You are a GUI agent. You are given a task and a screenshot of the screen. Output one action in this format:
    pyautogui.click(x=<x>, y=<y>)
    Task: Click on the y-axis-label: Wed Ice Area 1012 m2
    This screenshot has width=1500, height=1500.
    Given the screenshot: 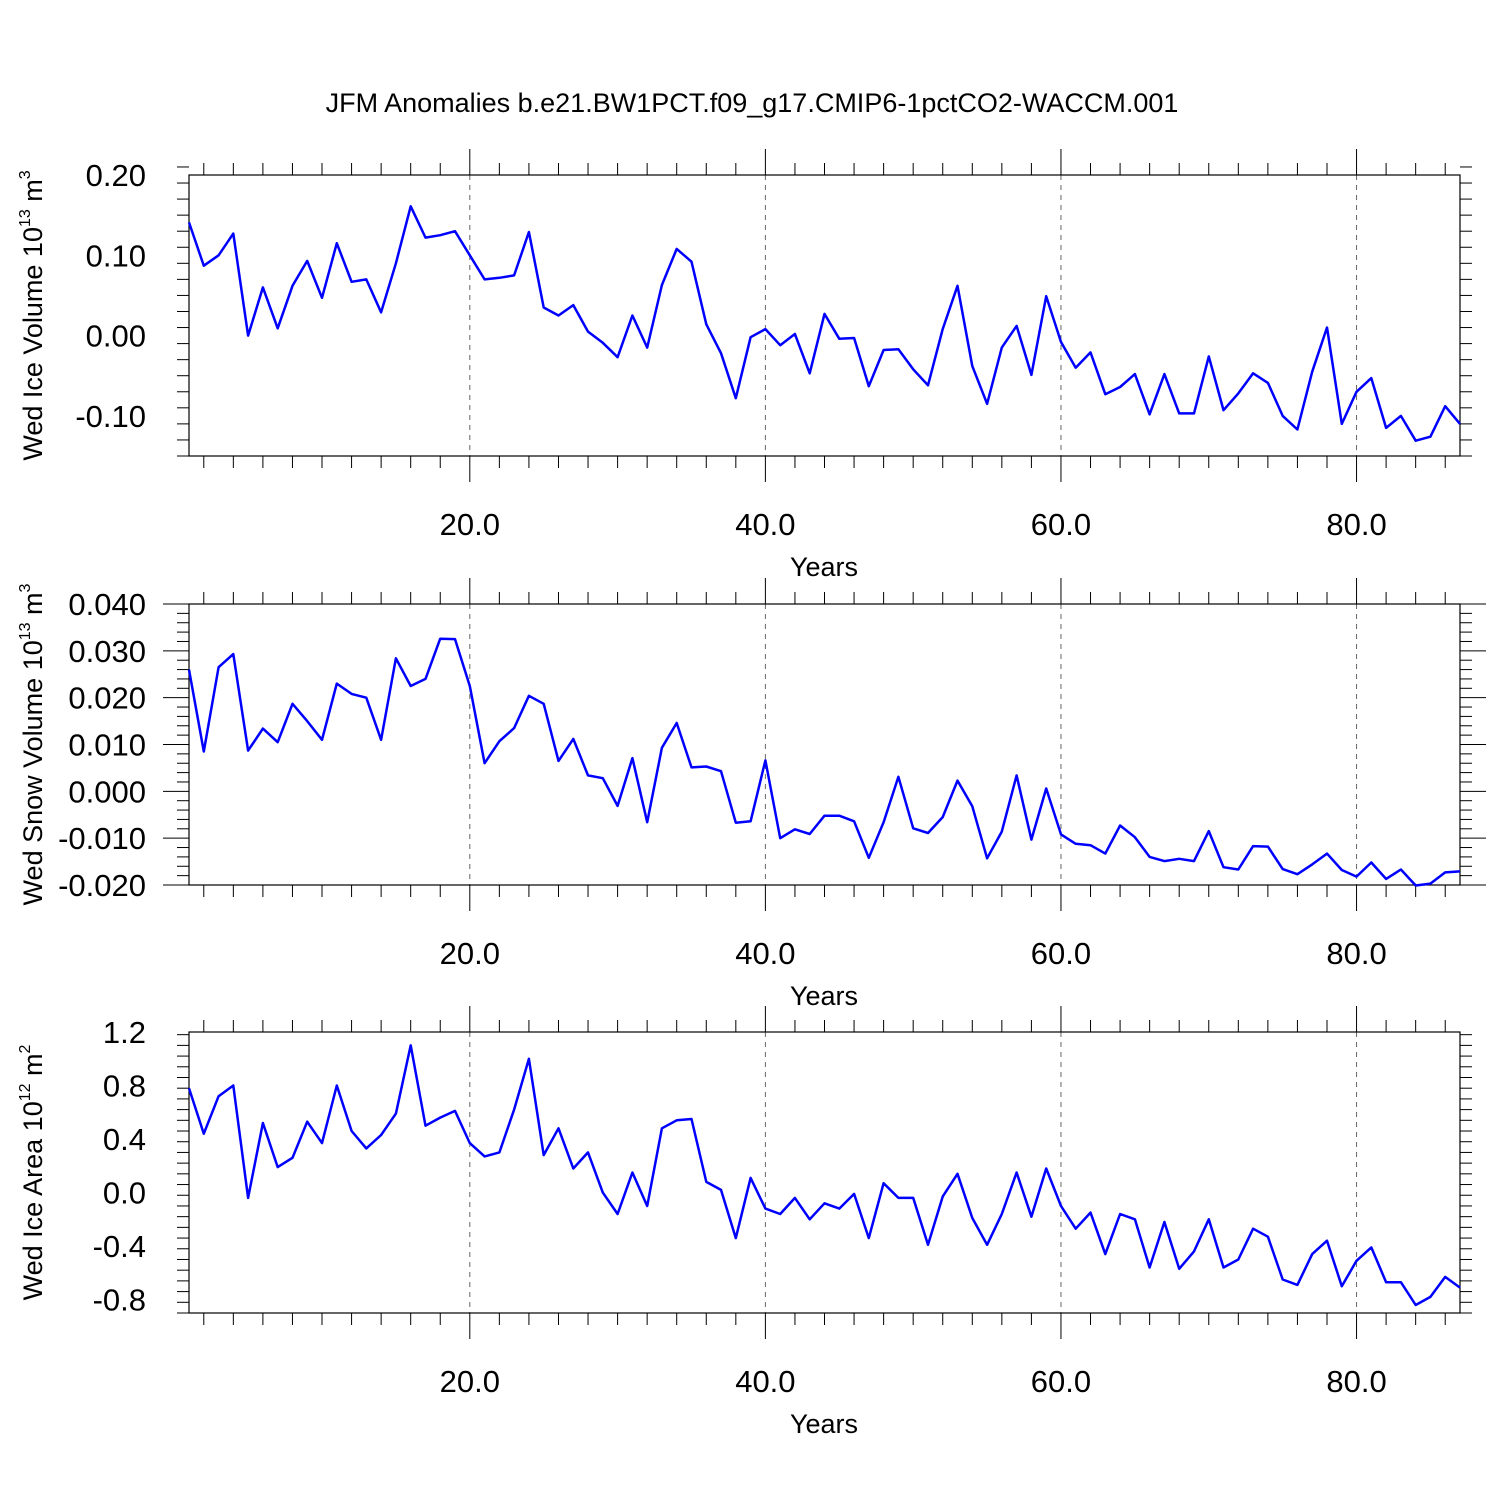 What is the action you would take?
    pyautogui.click(x=32, y=1172)
    